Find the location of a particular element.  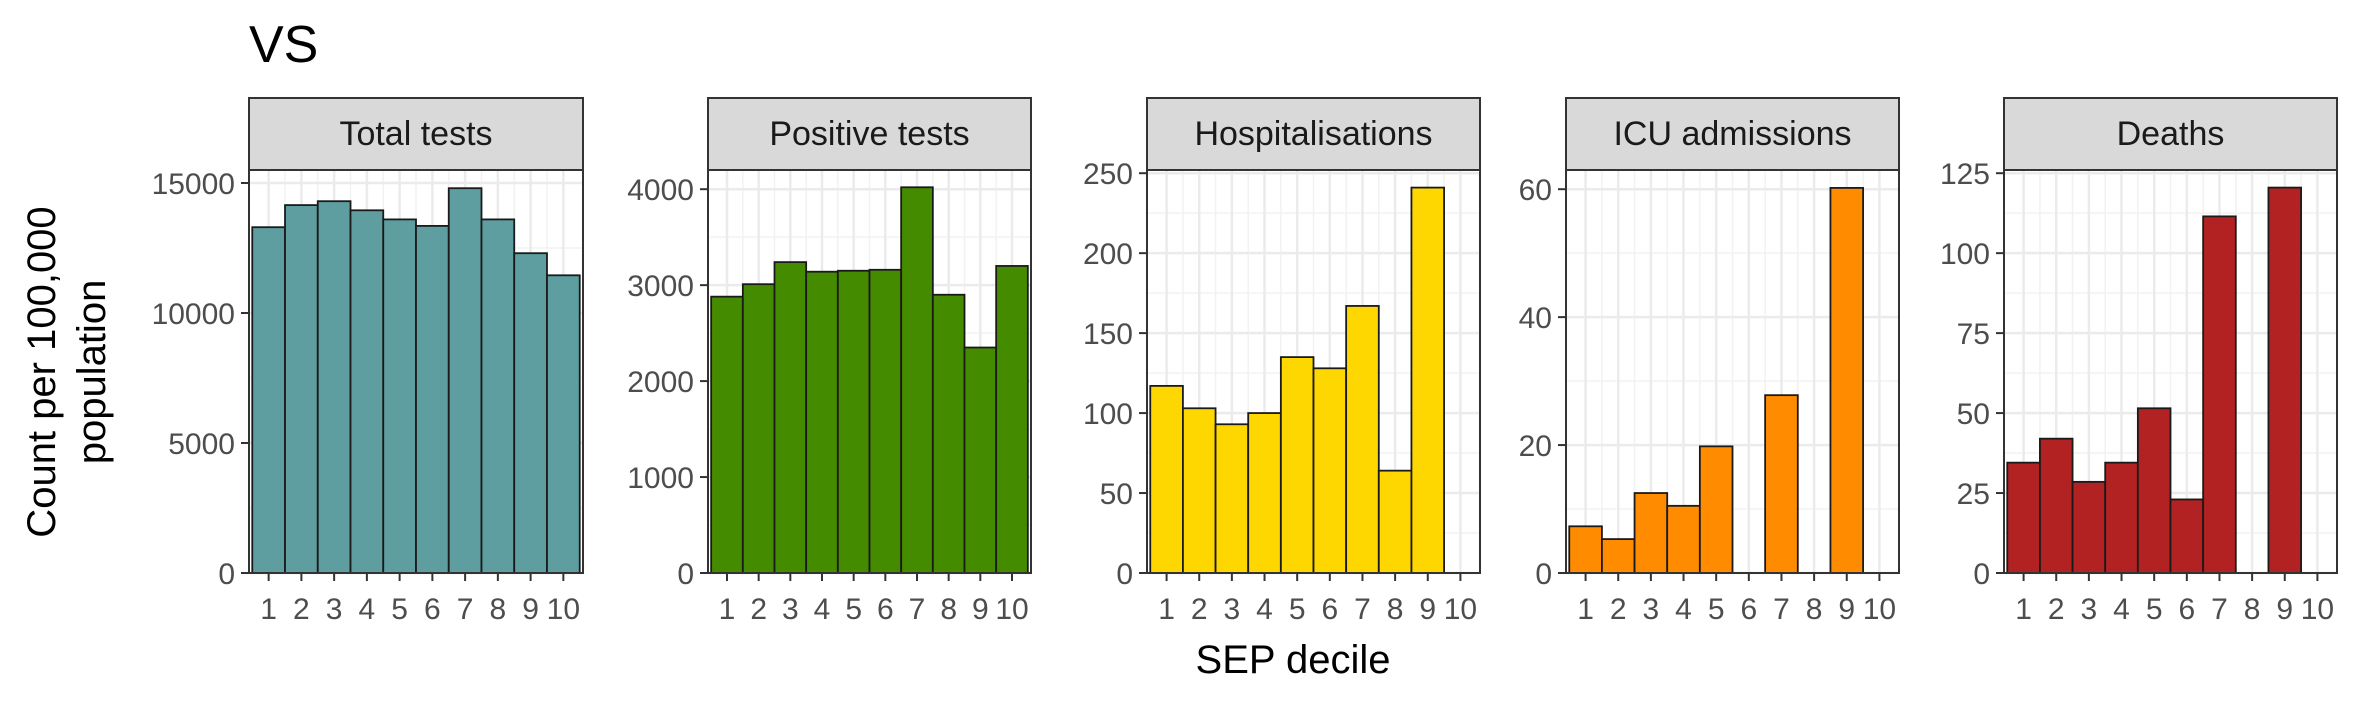

facet-panel-1: Total tests 0 5000 10000 15000 1 2 3 4 5 6 7 8 9 10 is located at coordinates (368, 361).